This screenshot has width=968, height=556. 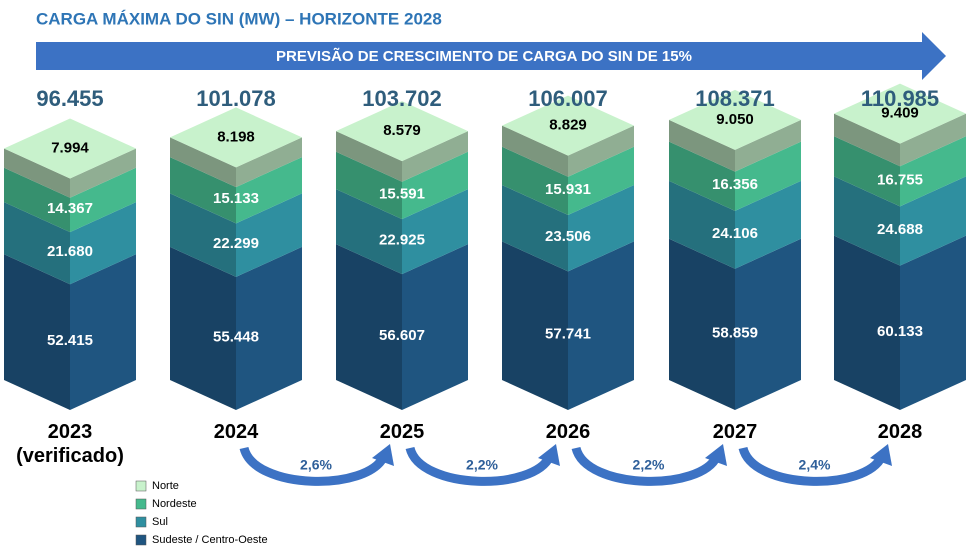 What do you see at coordinates (236, 136) in the screenshot?
I see `segment-label: 8.198` at bounding box center [236, 136].